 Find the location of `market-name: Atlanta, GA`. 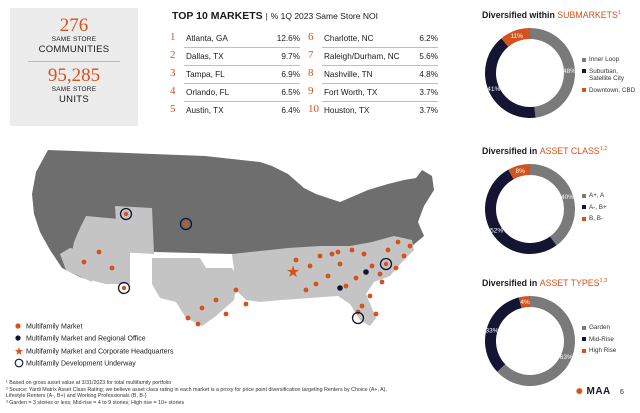

market-name: Atlanta, GA is located at coordinates (207, 38).